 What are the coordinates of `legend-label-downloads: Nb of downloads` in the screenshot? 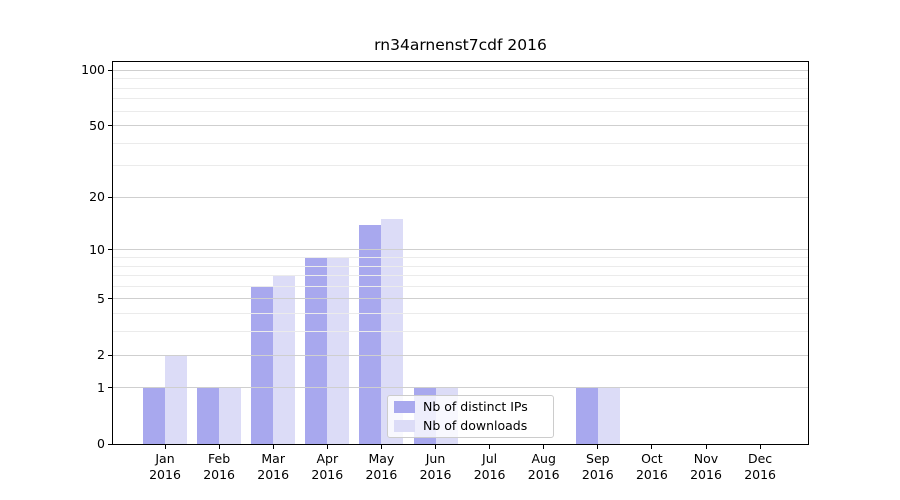 It's located at (475, 425).